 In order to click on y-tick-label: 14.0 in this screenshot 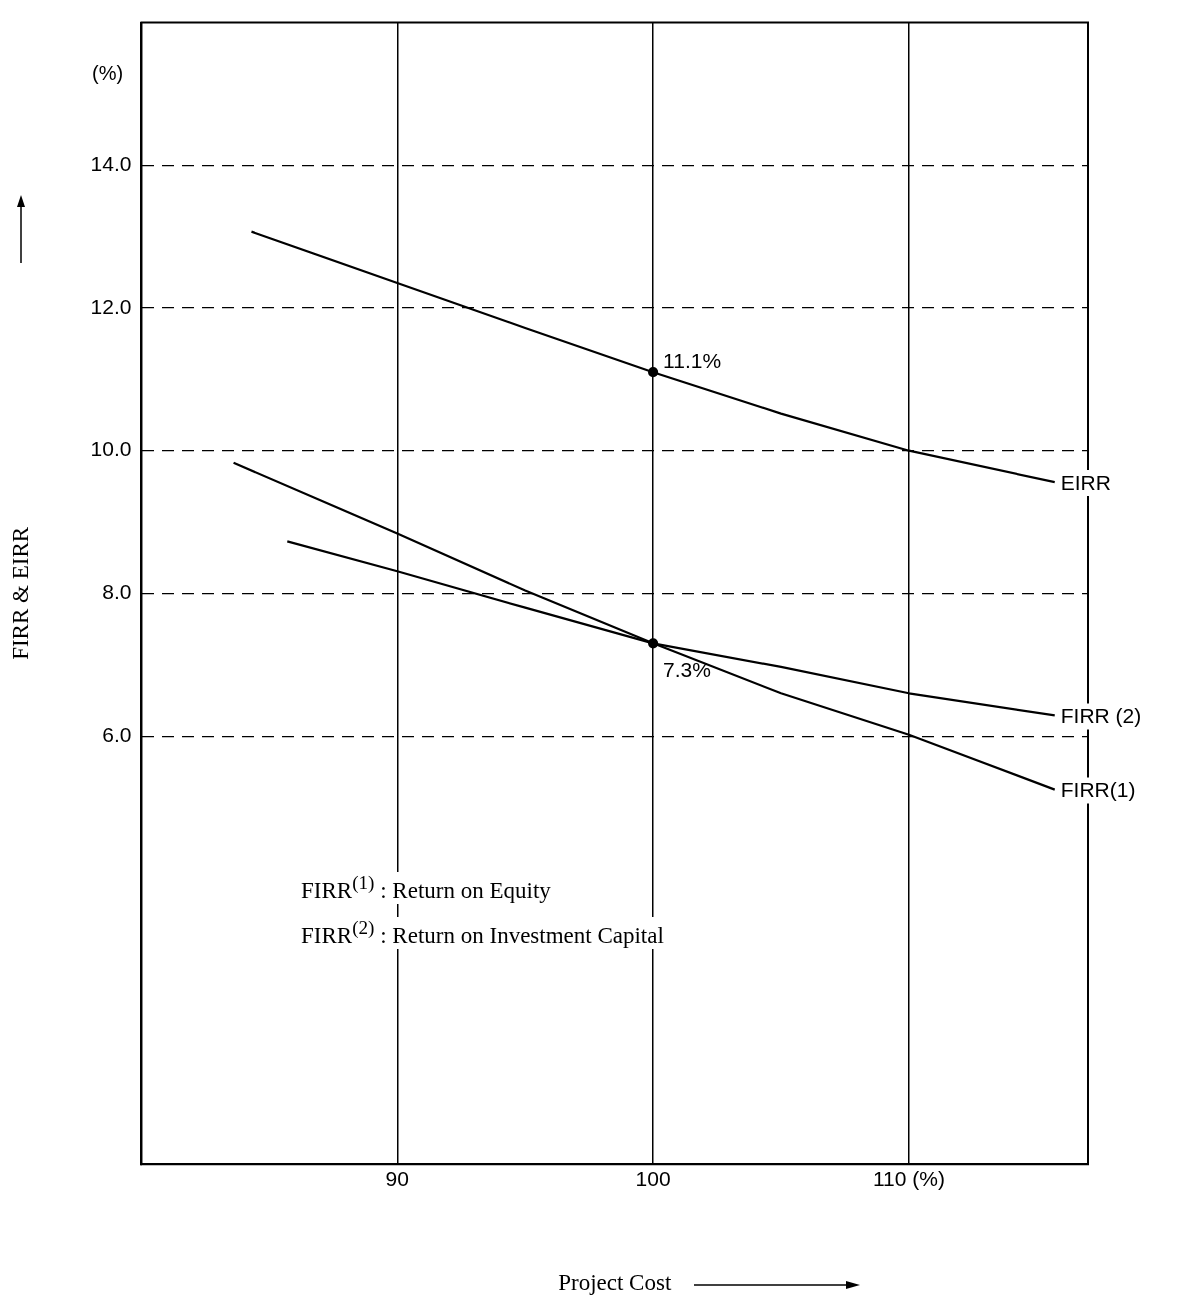, I will do `click(111, 164)`.